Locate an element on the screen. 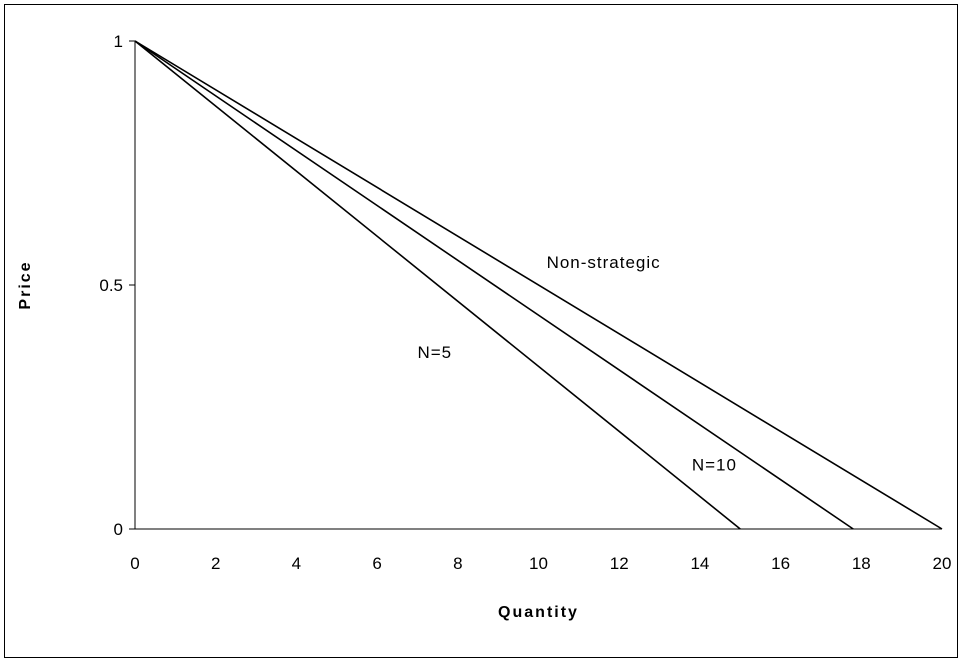 The height and width of the screenshot is (662, 964). x-tick-label: 14 is located at coordinates (699, 563).